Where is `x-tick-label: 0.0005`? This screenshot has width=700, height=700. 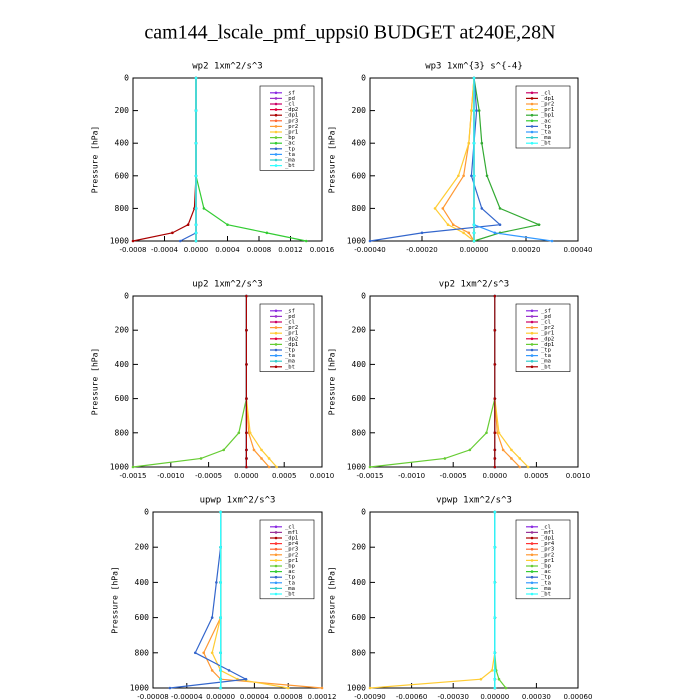 x-tick-label: 0.0005 is located at coordinates (284, 476).